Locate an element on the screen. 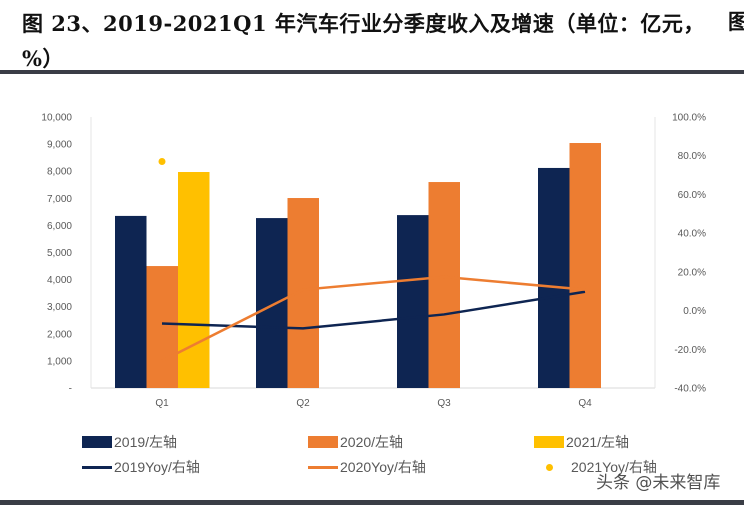 This screenshot has height=505, width=744. bar-2020-Q4 is located at coordinates (585, 265).